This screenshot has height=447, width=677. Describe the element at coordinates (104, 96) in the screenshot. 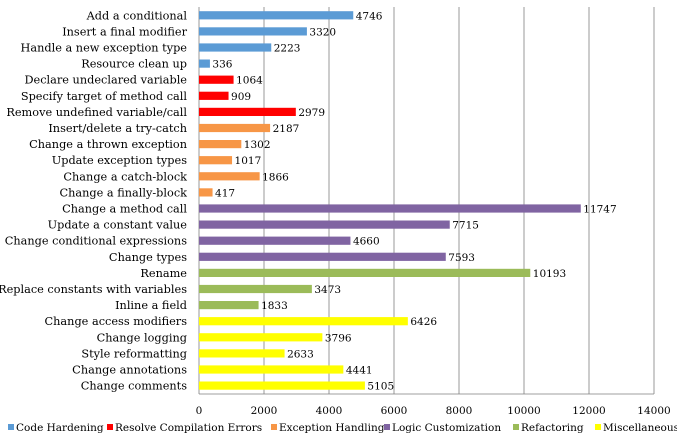

I see `category-label: Specify target of method call` at that location.